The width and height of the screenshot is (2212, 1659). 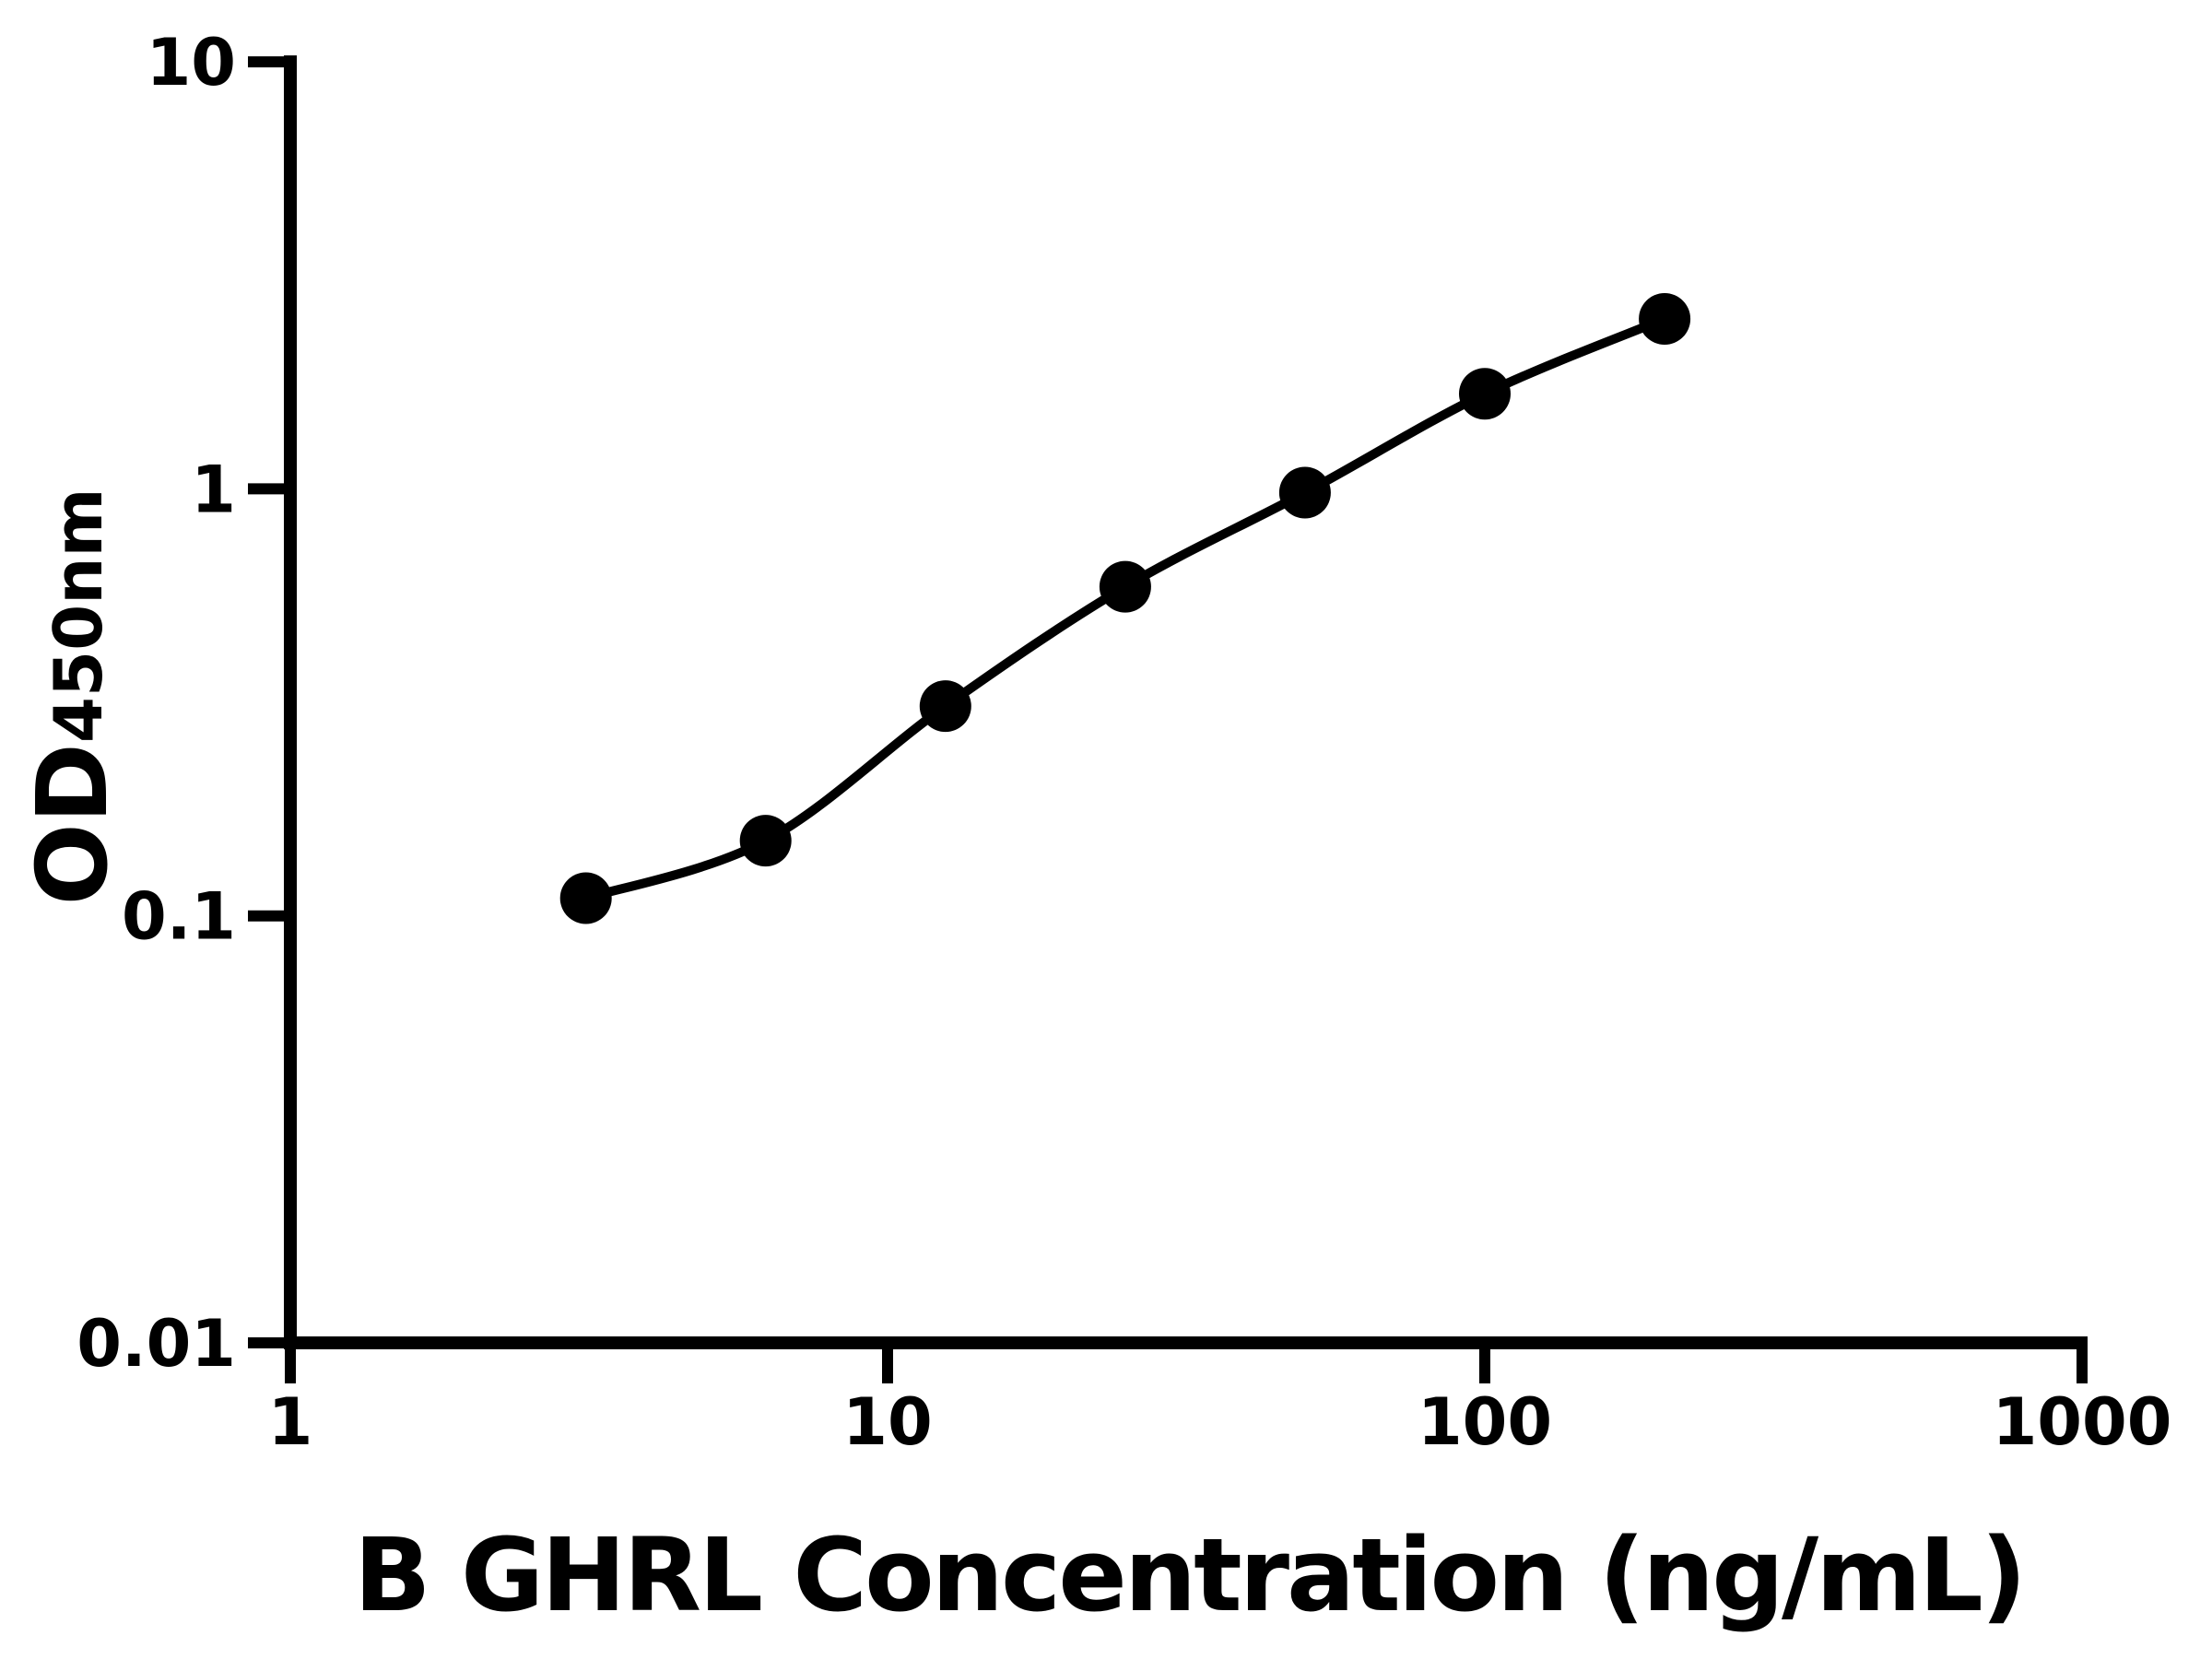 What do you see at coordinates (179, 917) in the screenshot?
I see `y-tick-label: 0.1` at bounding box center [179, 917].